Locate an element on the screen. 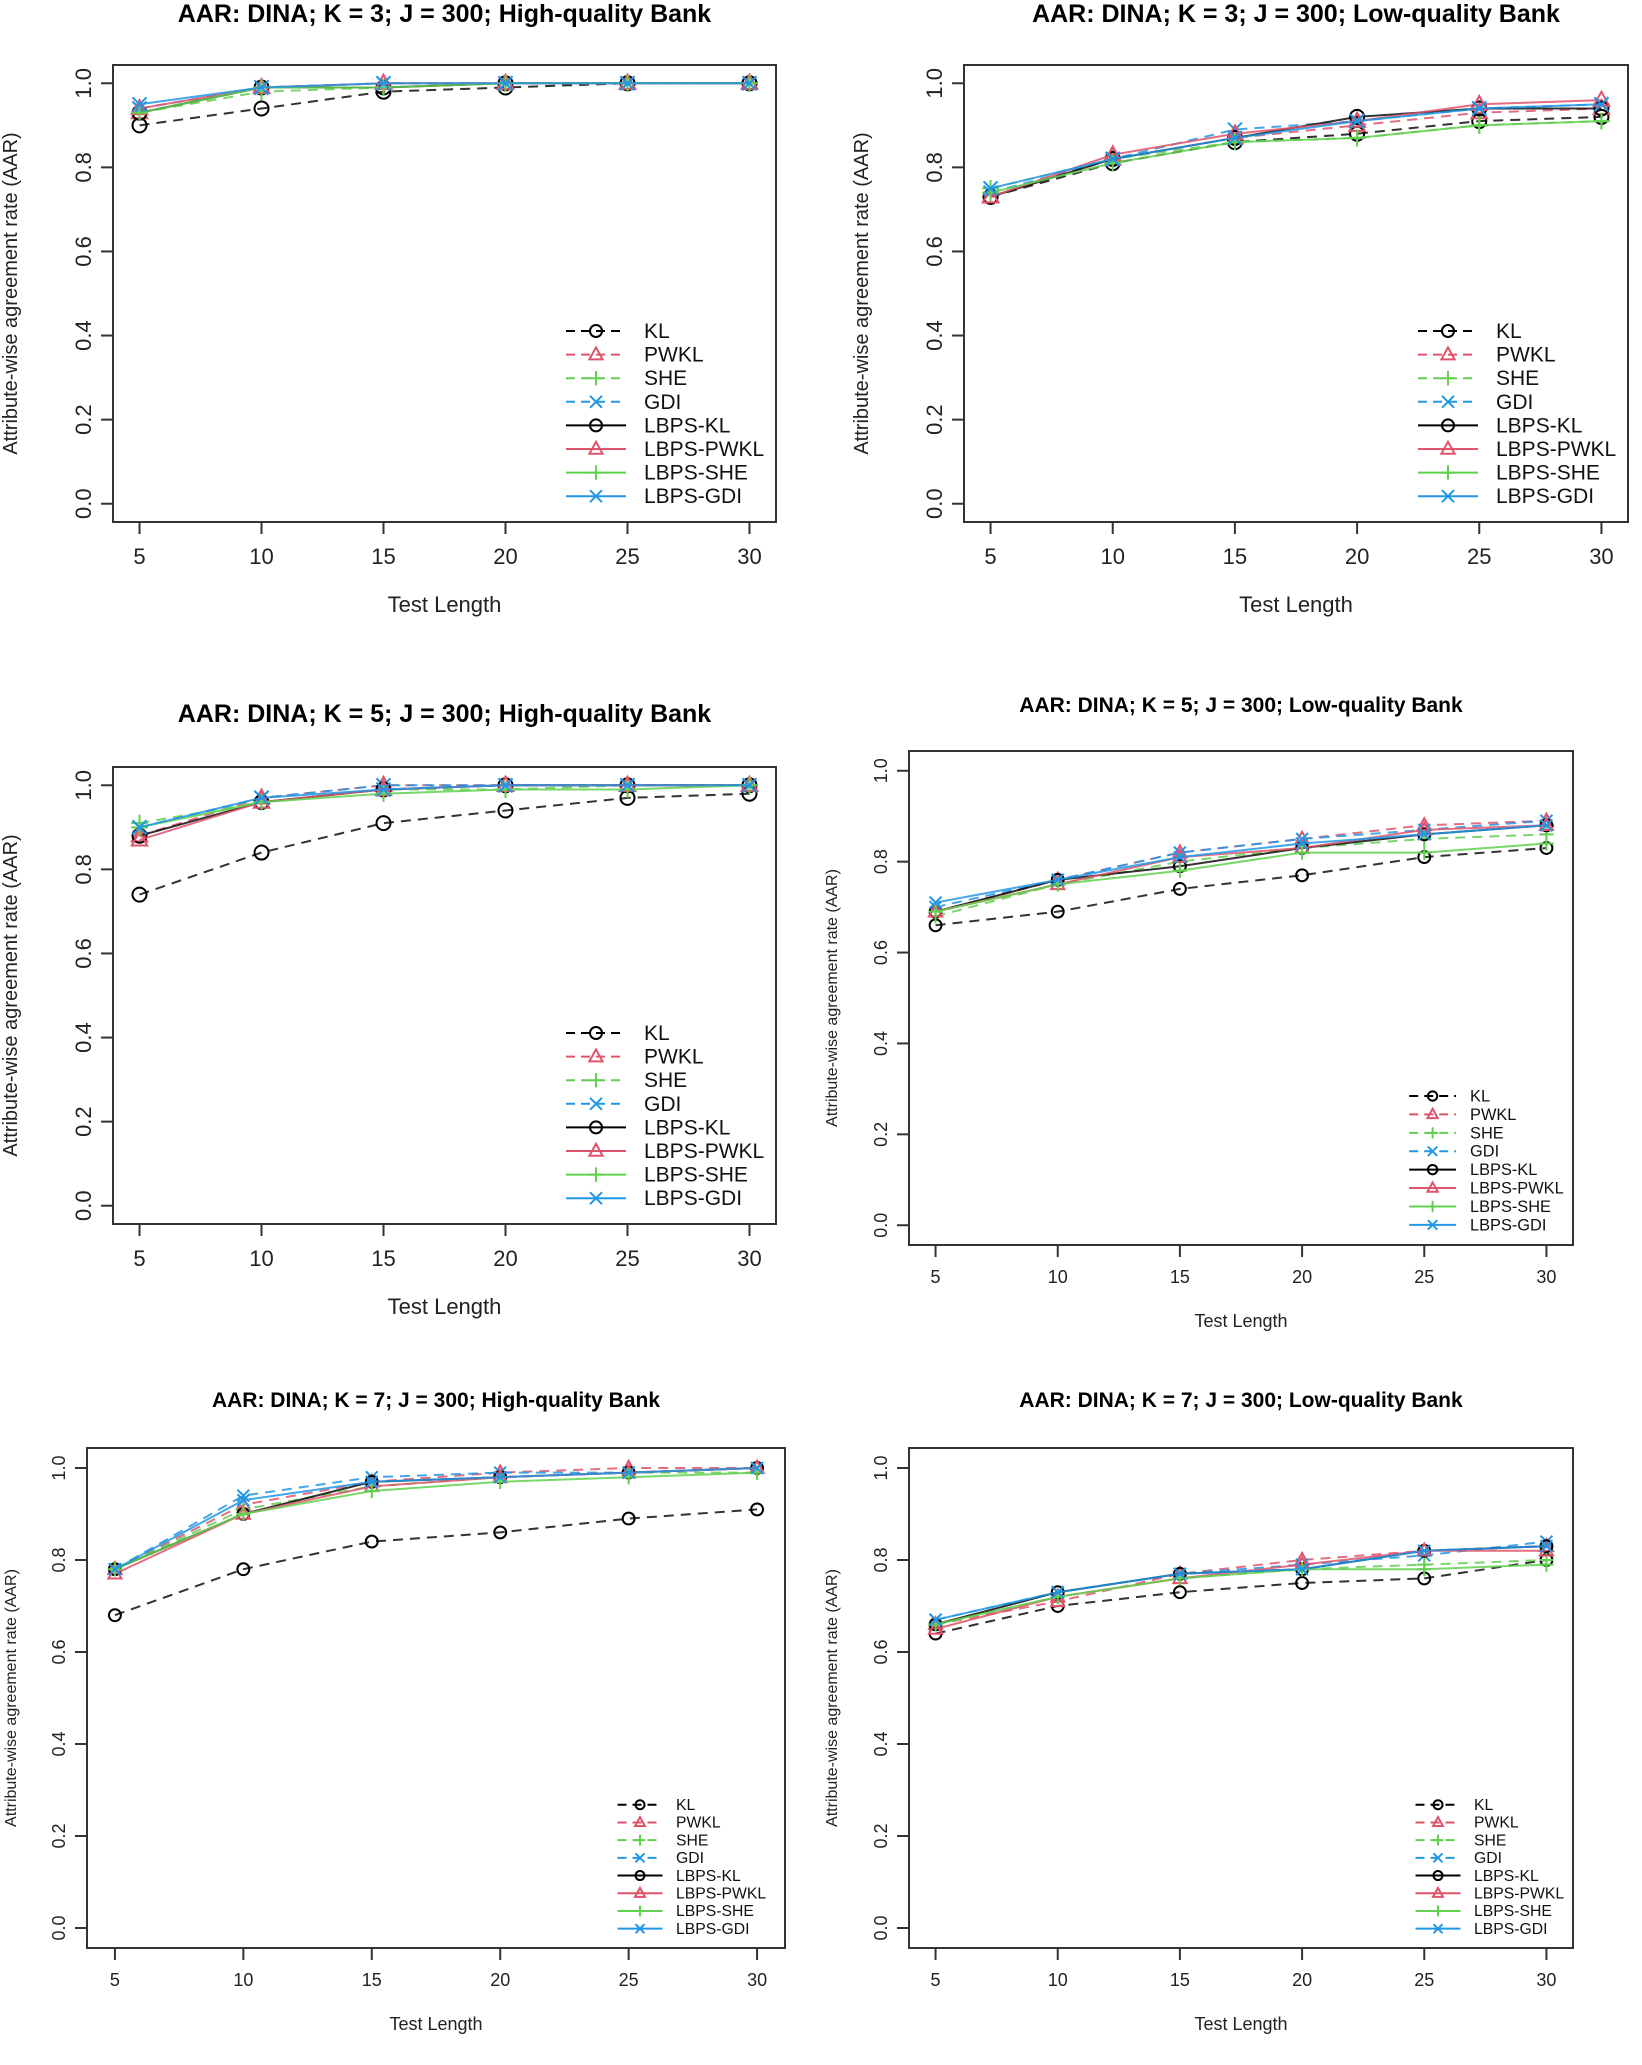  plot-frame is located at coordinates (444, 995).